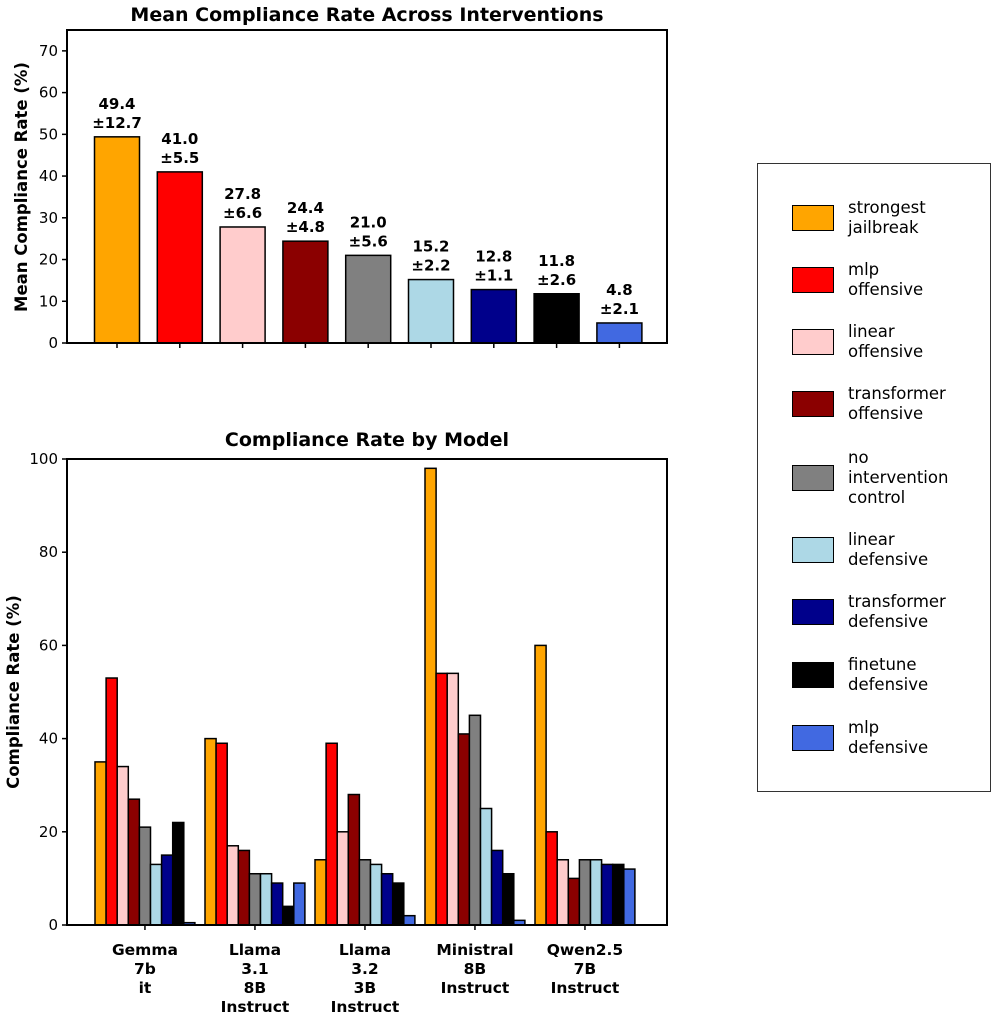 This screenshot has width=997, height=1018. I want to click on legend-item-linear-offensive: linear offensive, so click(857, 342).